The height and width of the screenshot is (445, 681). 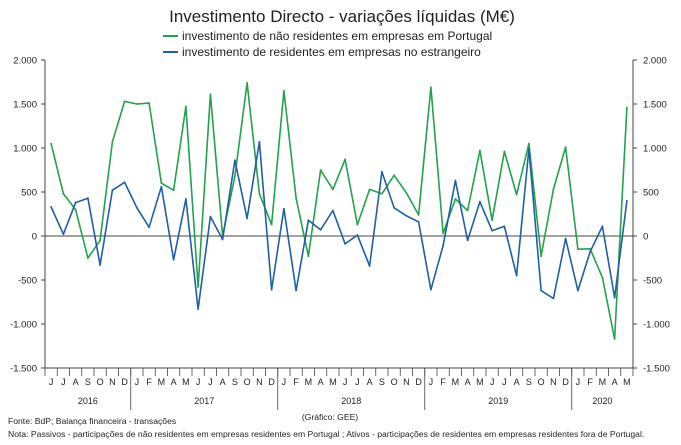 What do you see at coordinates (652, 281) in the screenshot?
I see `right-tick-label: -500` at bounding box center [652, 281].